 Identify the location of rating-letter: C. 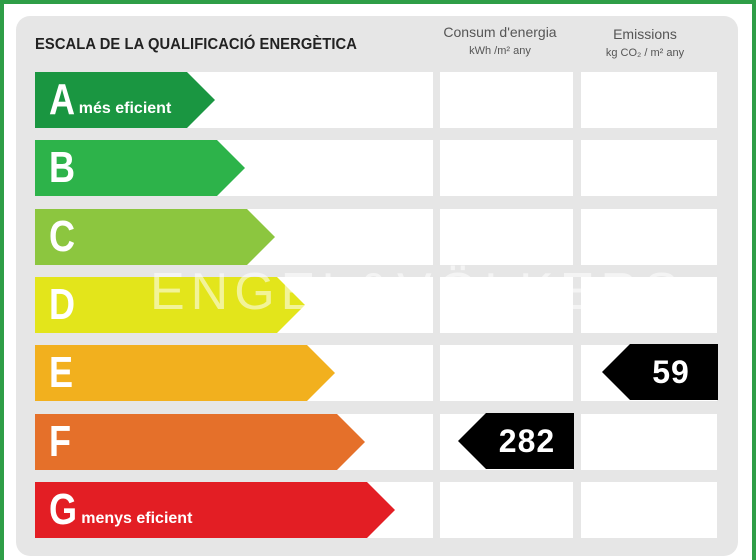
(62, 236).